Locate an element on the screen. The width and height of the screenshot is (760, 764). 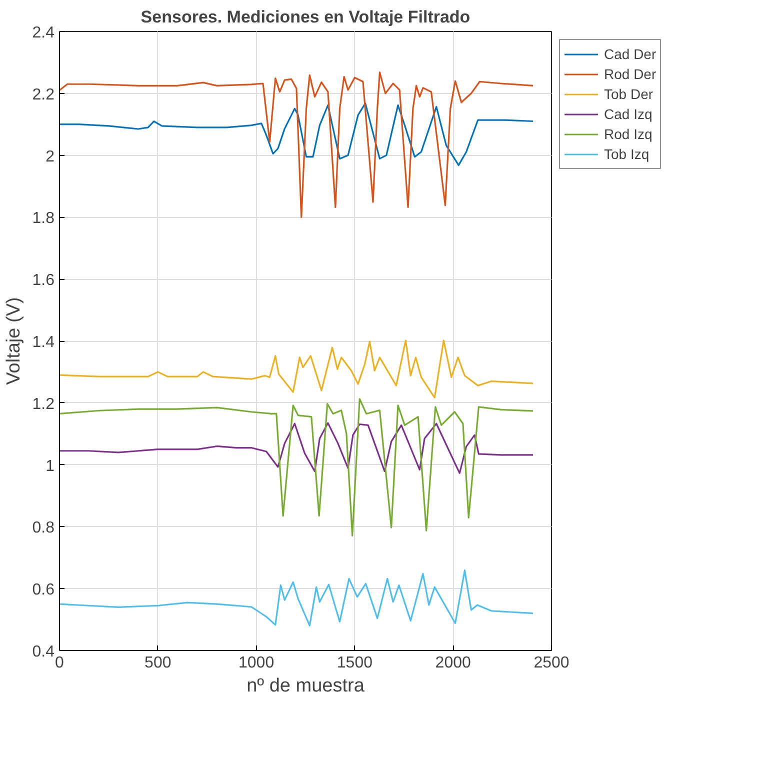
y-tick-label: 2.2 is located at coordinates (43, 95).